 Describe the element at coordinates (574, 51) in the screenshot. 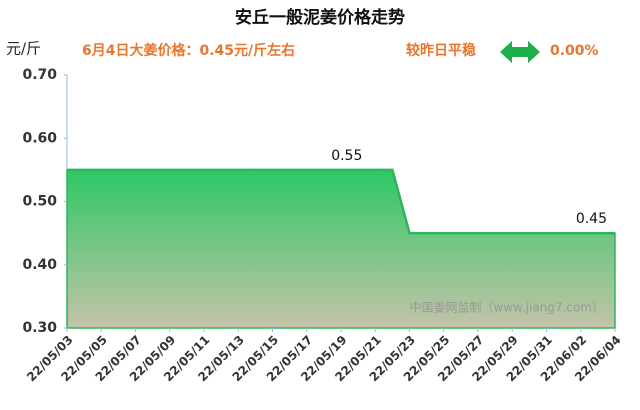

I see `change-value: 0.00%` at that location.